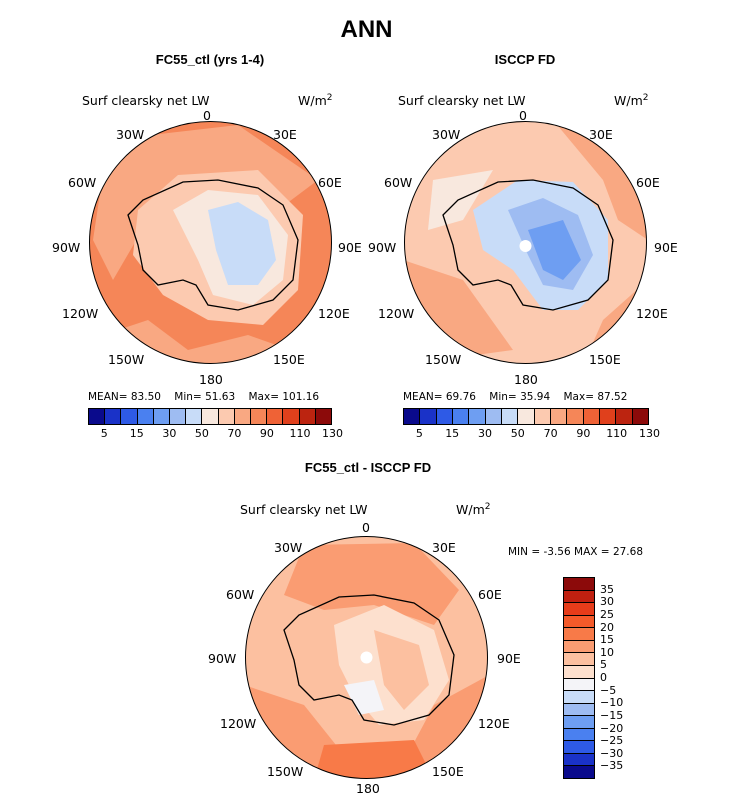  Describe the element at coordinates (366, 29) in the screenshot. I see `figure-title: ANN` at that location.